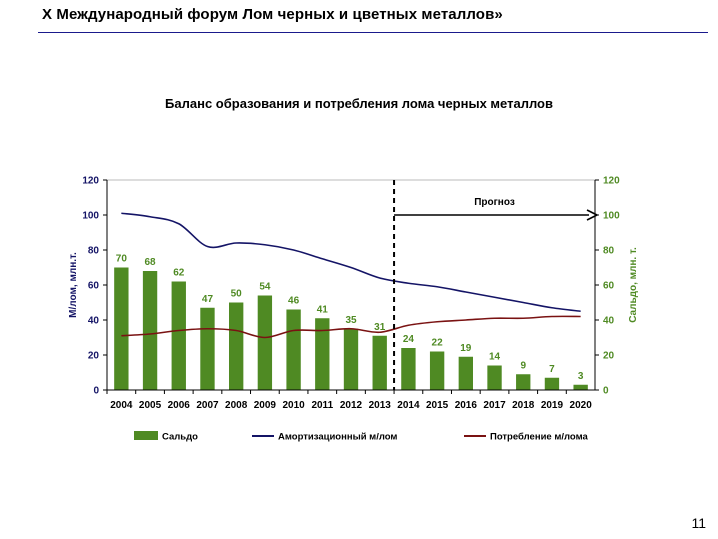 The width and height of the screenshot is (718, 539). I want to click on bar-value-label: 7, so click(552, 369).